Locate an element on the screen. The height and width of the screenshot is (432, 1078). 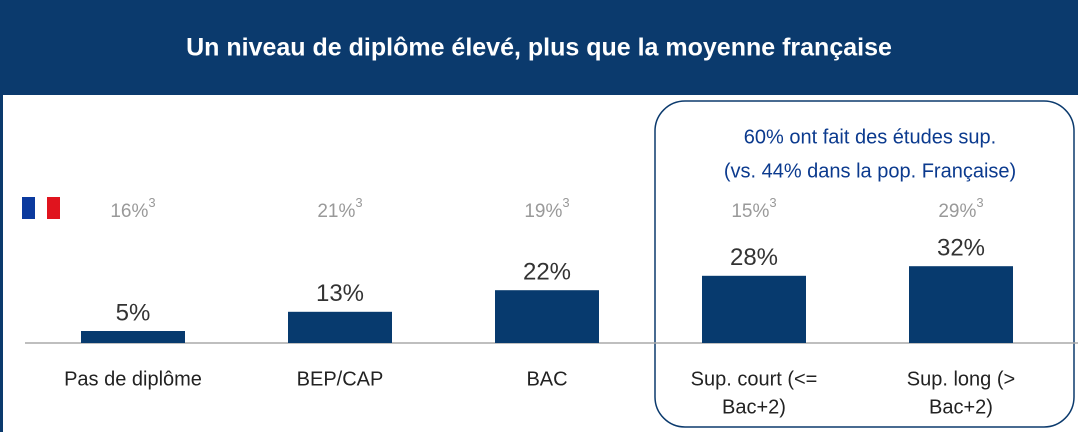
left-border is located at coordinates (1, 263).